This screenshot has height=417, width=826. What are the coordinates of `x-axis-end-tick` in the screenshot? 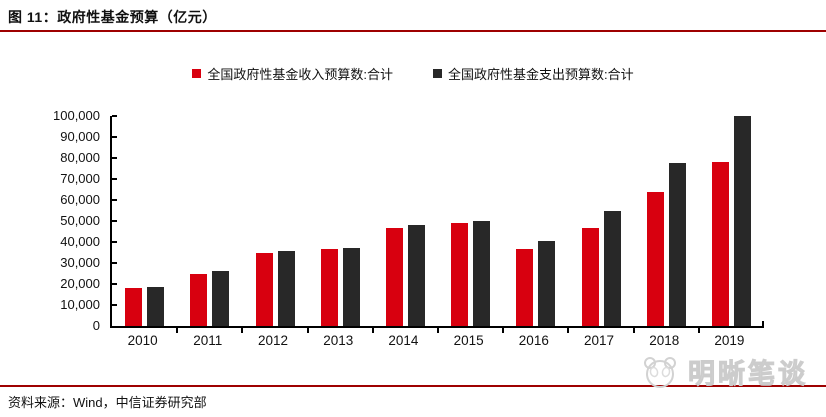 It's located at (763, 323).